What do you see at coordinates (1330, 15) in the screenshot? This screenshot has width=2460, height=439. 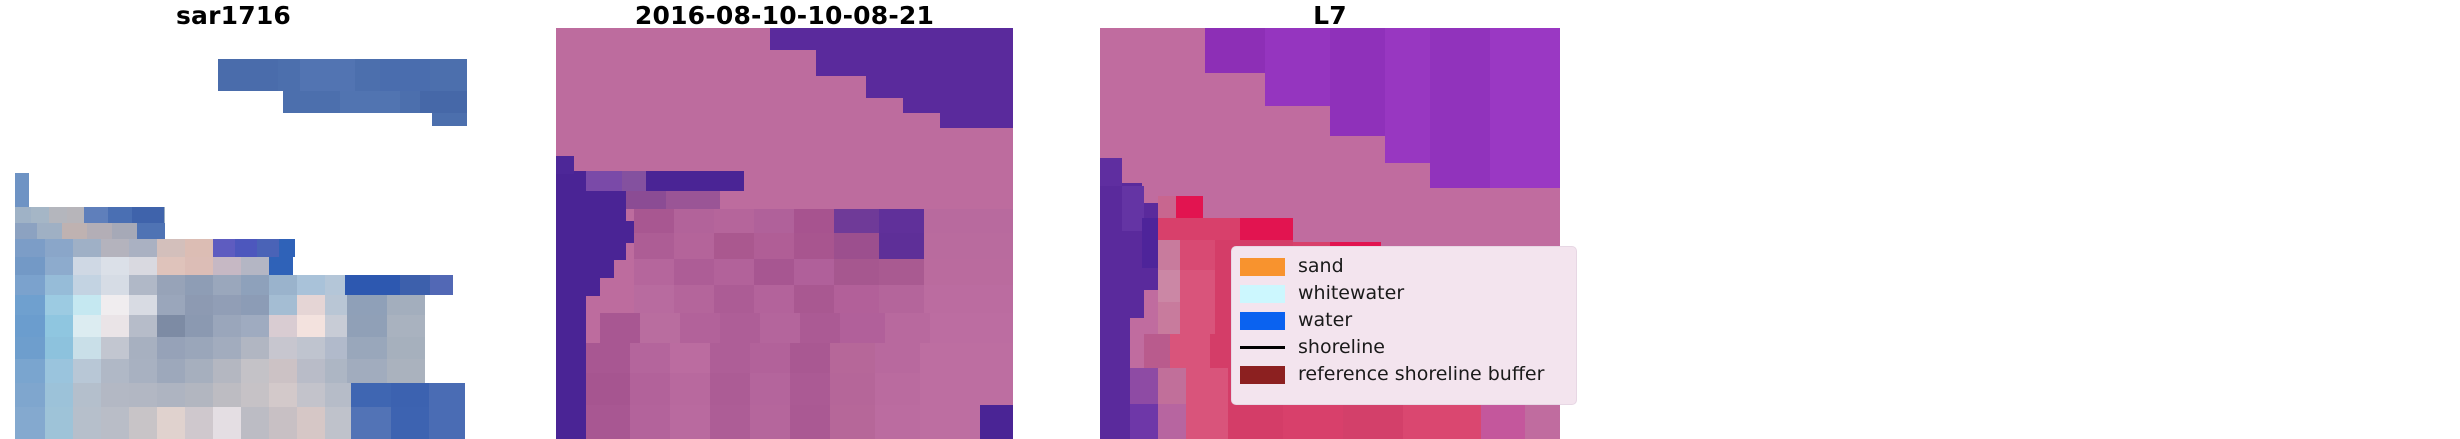 I see `panel-title-l7: L7` at bounding box center [1330, 15].